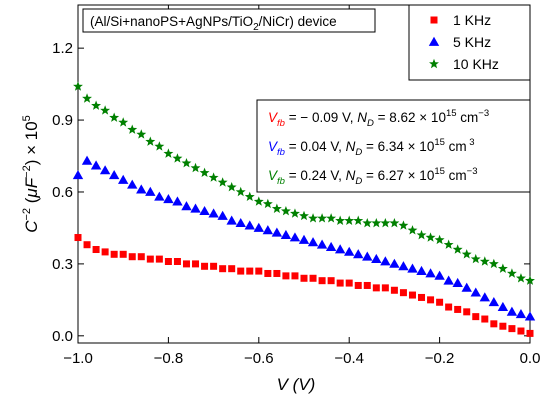 This screenshot has width=550, height=405. I want to click on annotation-part: D, so click(370, 123).